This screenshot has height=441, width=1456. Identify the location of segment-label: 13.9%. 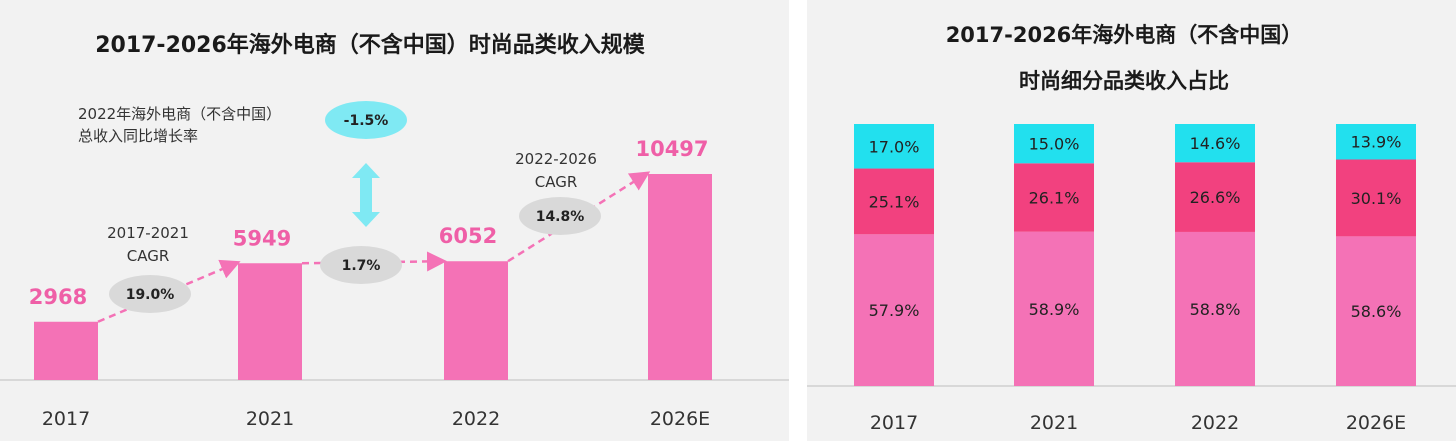
(1376, 142).